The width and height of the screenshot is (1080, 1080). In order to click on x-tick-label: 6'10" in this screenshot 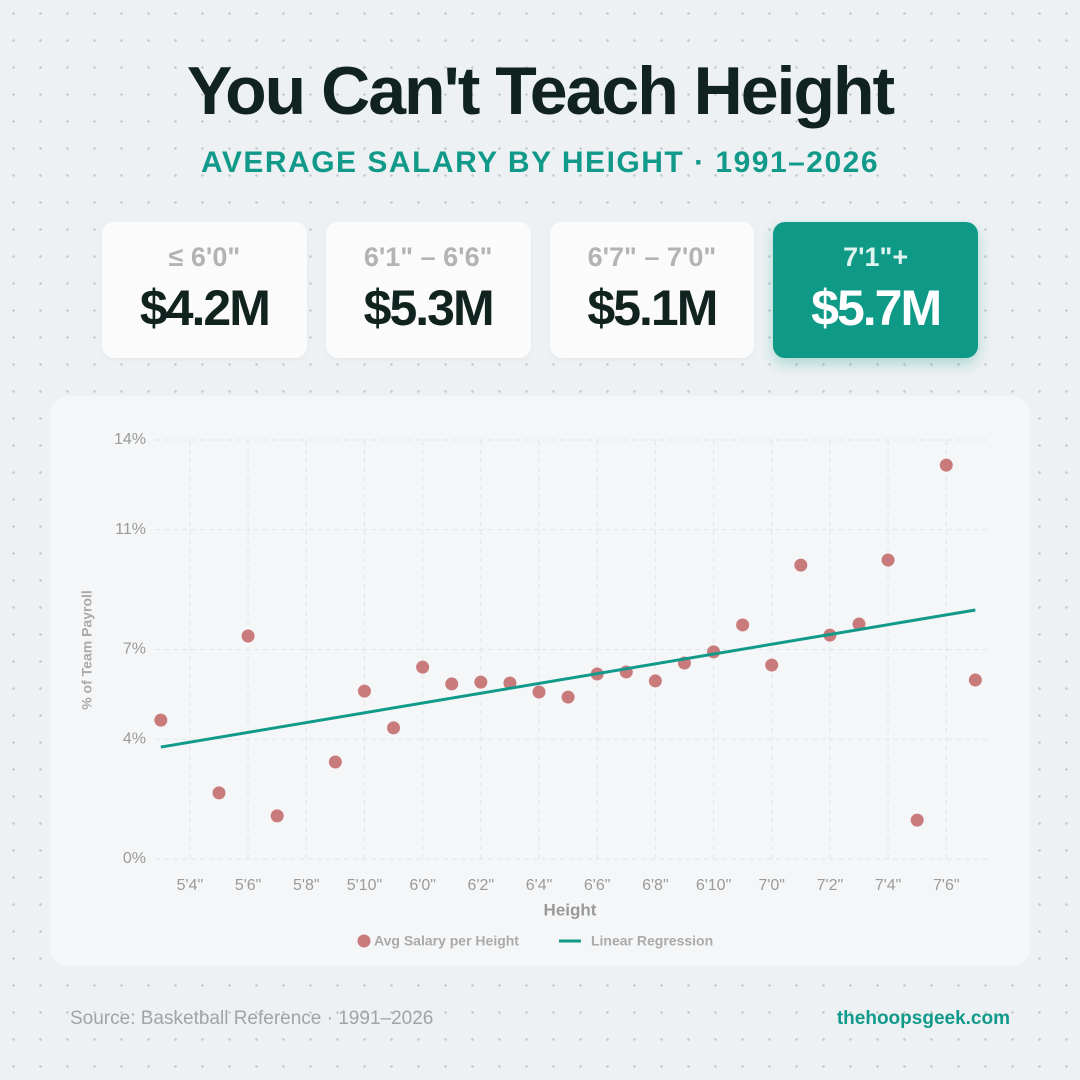, I will do `click(713, 885)`.